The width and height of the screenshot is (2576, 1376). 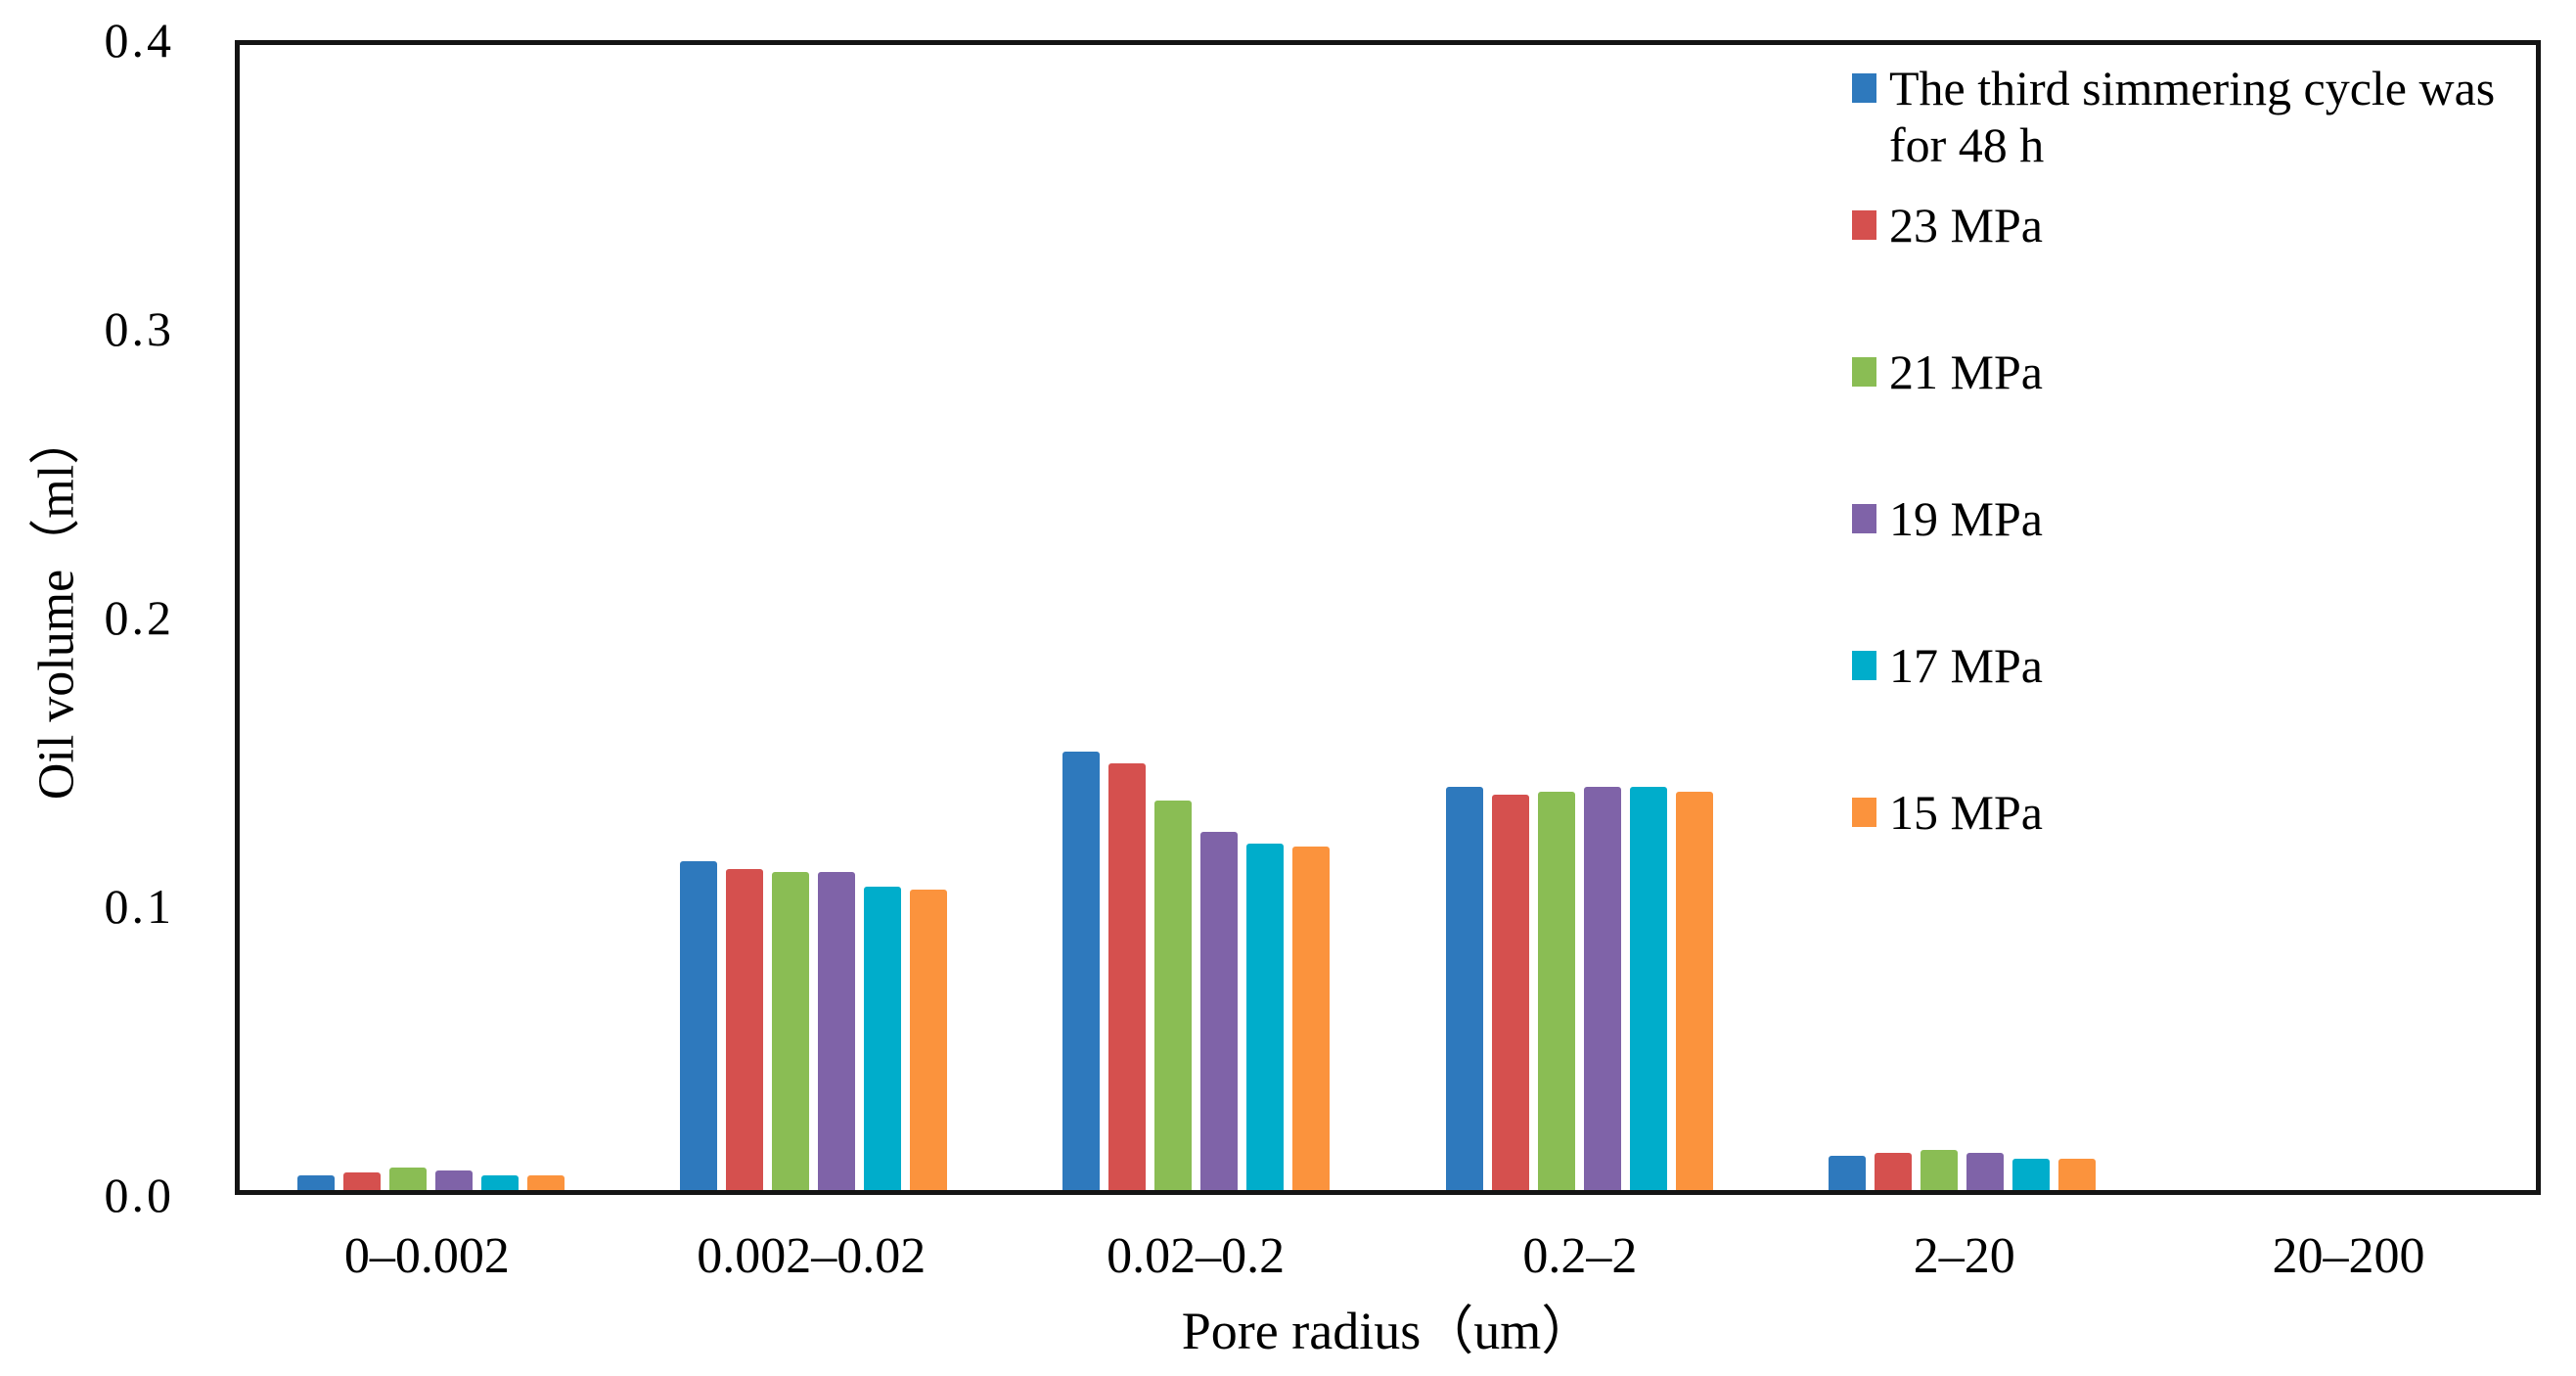 I want to click on legend-item: 19 MPa, so click(x=2194, y=518).